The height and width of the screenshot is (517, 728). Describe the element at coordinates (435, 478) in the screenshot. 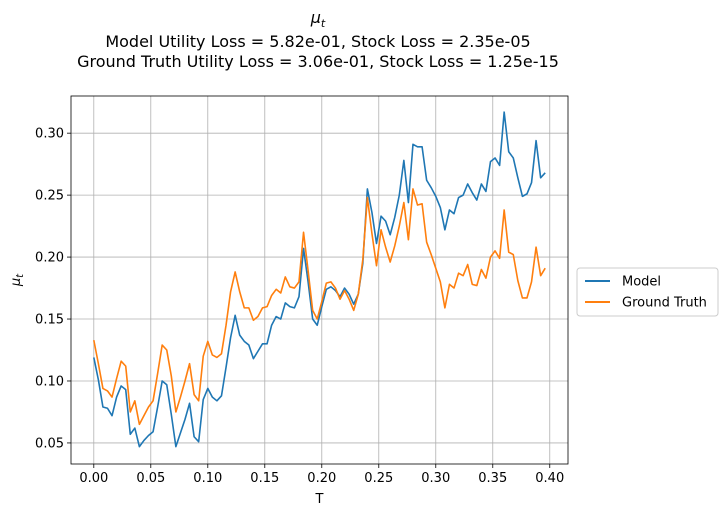

I see `x-tick-label: 0.30` at that location.